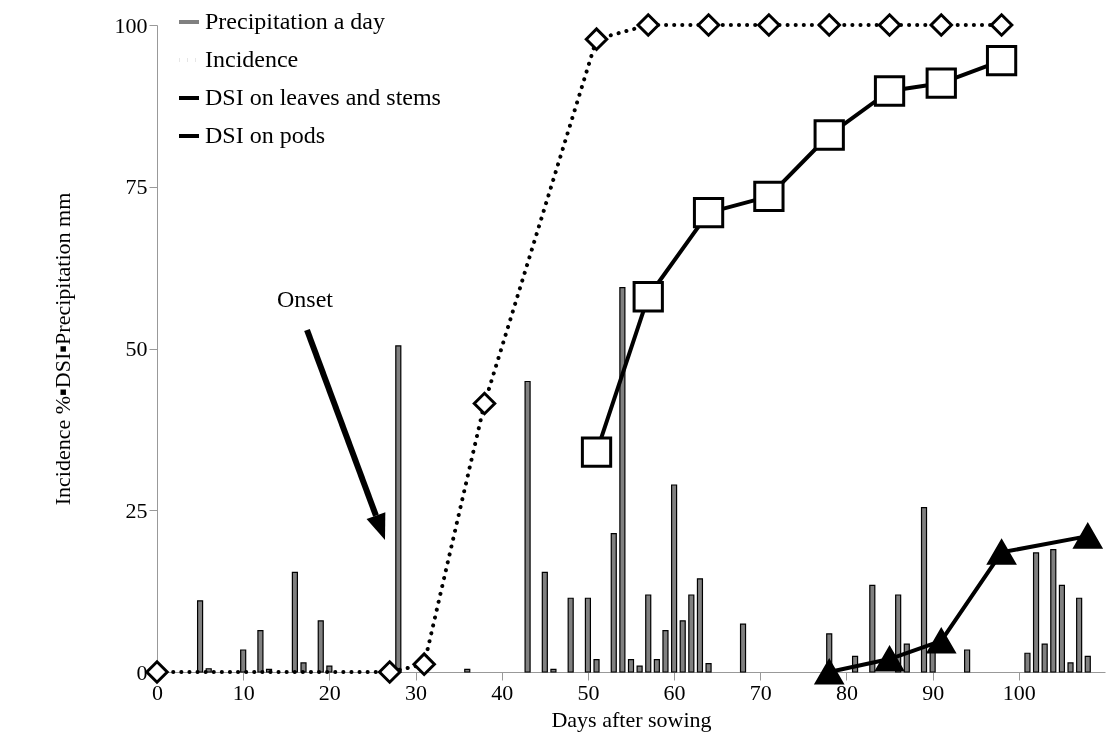 Image resolution: width=1116 pixels, height=756 pixels. Describe the element at coordinates (674, 692) in the screenshot. I see `x-tick-label: 60` at that location.